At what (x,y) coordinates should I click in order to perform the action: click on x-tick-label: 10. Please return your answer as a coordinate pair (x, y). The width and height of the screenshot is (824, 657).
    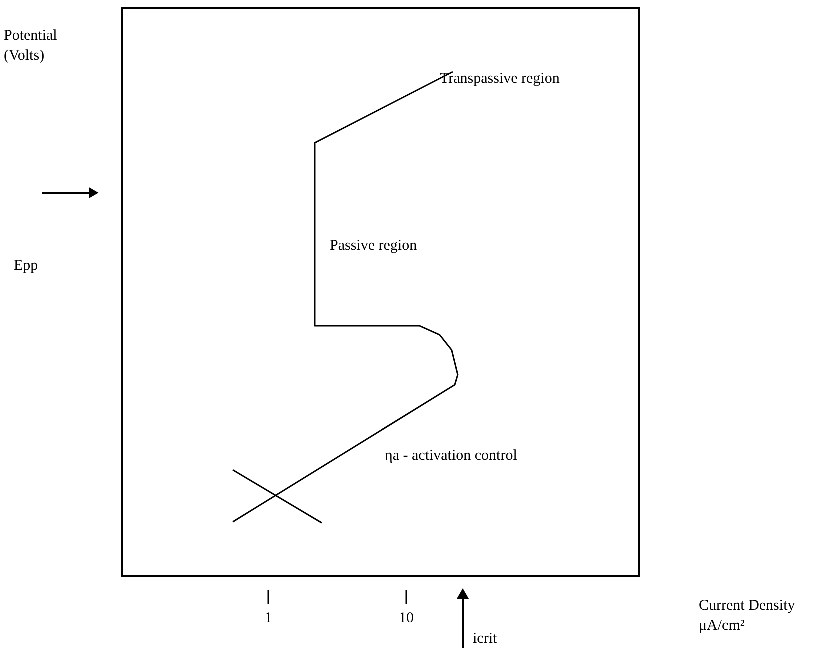
    Looking at the image, I should click on (406, 618).